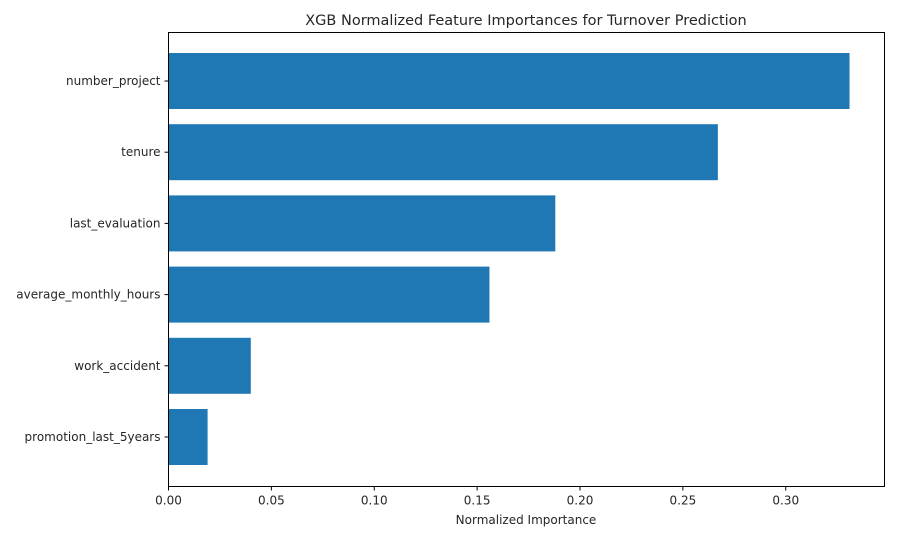  I want to click on bar-tenure, so click(443, 152).